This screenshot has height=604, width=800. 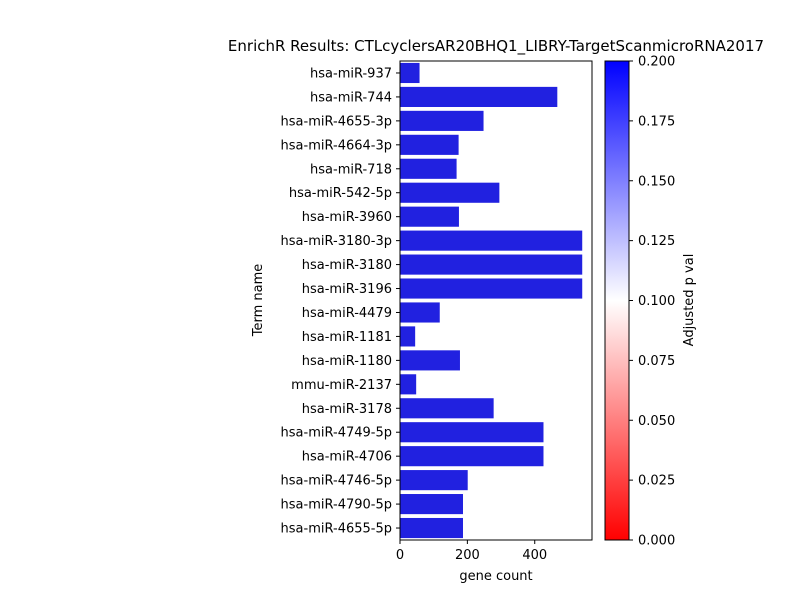 I want to click on y-tick-label: hsa-miR-3960, so click(x=347, y=217).